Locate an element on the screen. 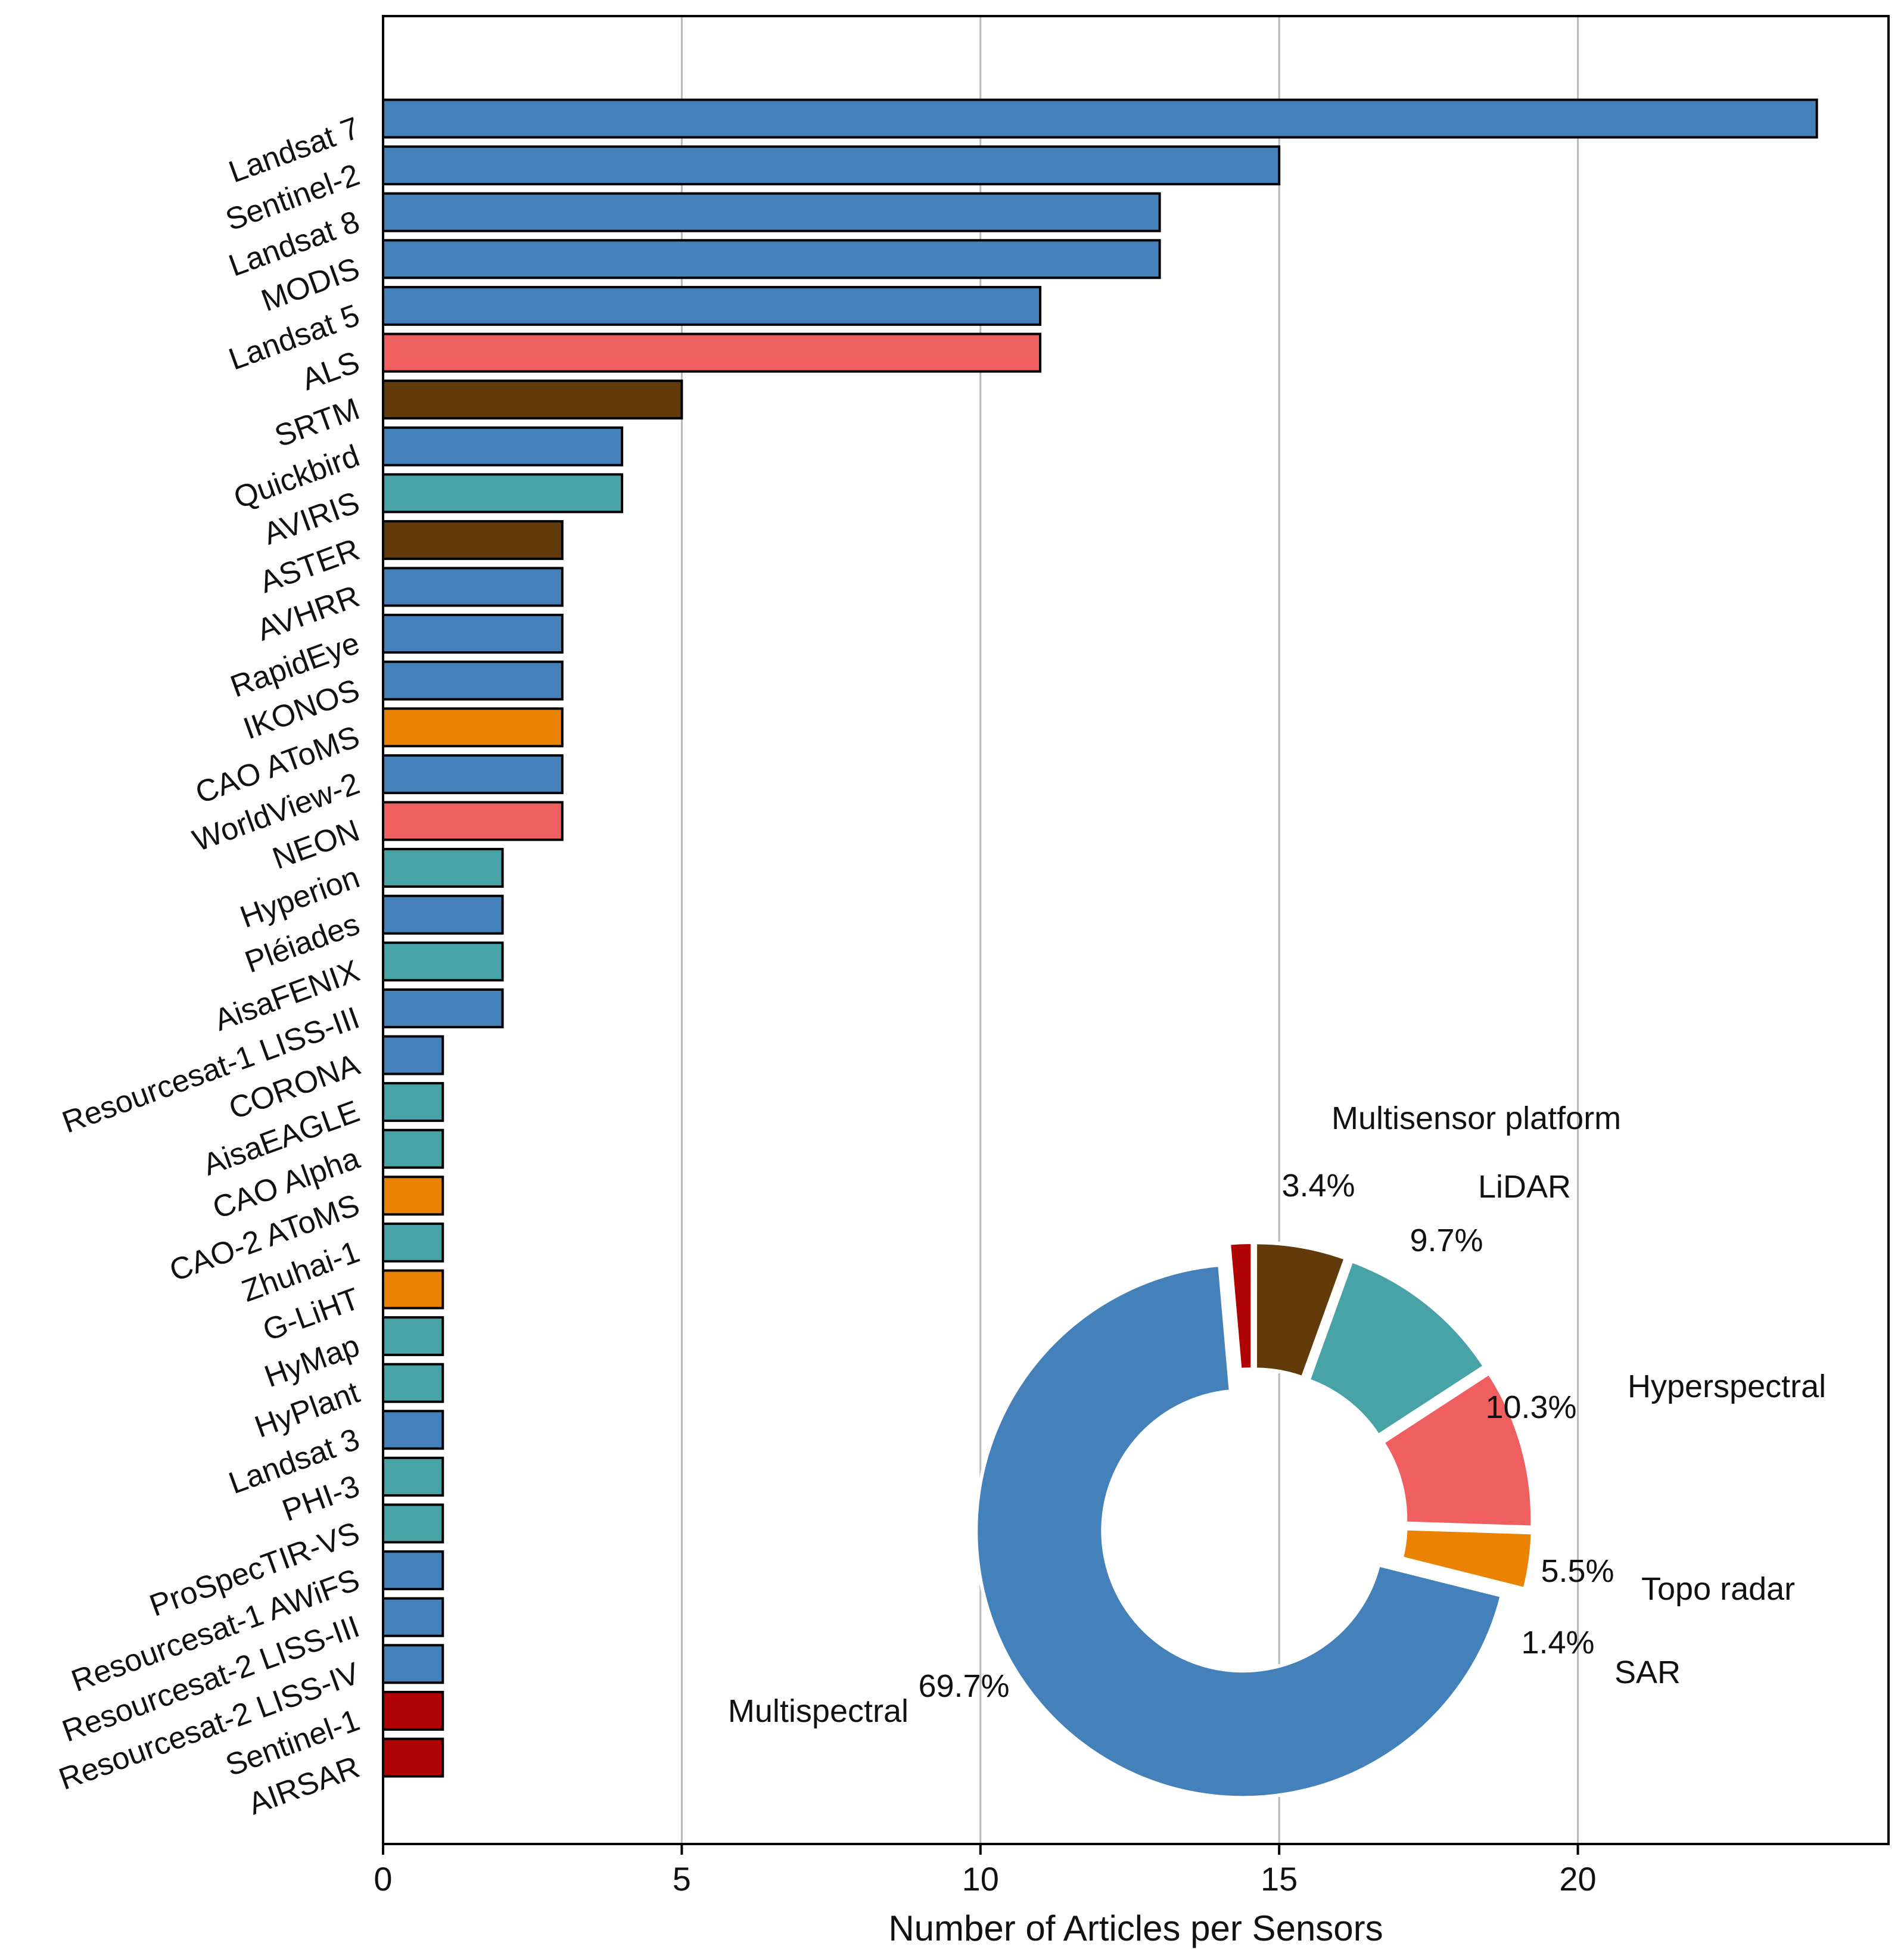  bar-als is located at coordinates (712, 352).